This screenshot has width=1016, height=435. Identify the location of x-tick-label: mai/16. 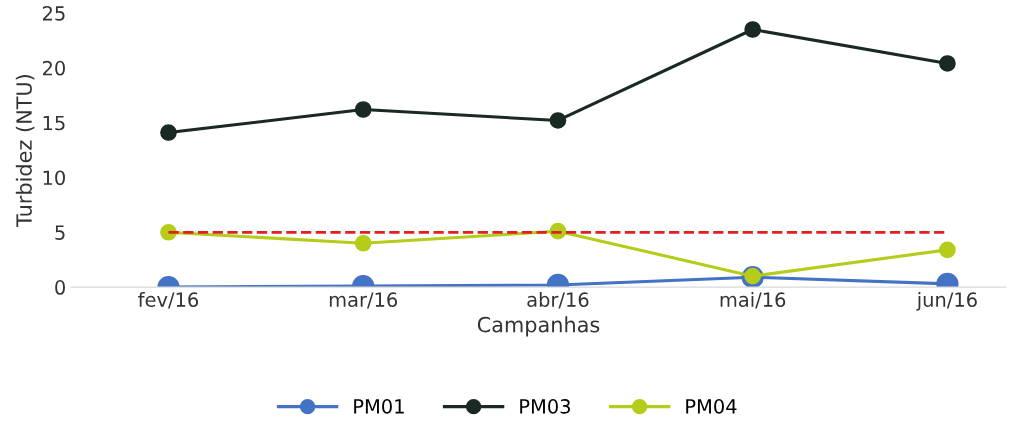
(753, 300).